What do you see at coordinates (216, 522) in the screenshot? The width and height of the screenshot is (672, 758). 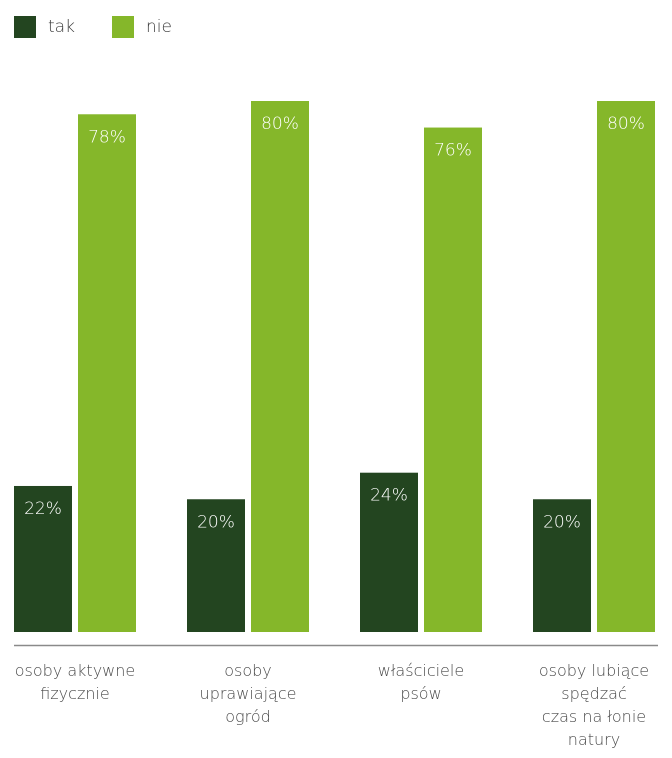 I see `bar-value-label-tak-2: 20%` at bounding box center [216, 522].